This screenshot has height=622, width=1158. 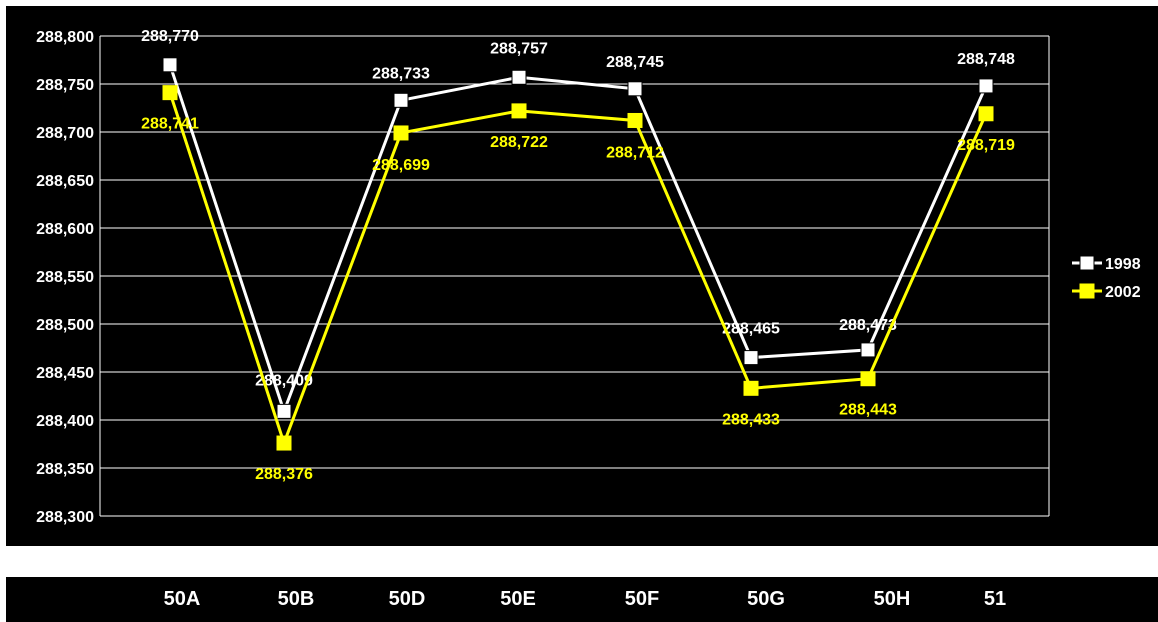 What do you see at coordinates (1123, 292) in the screenshot?
I see `legend-label: 2002` at bounding box center [1123, 292].